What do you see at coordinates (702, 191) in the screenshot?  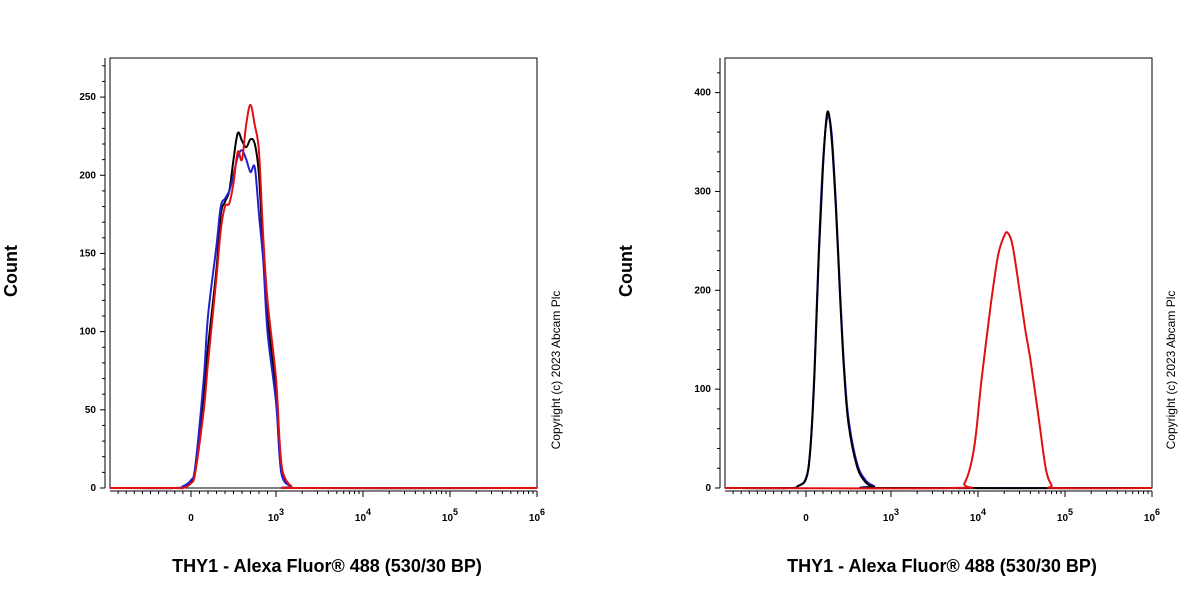 I see `y-tick-label: 300` at bounding box center [702, 191].